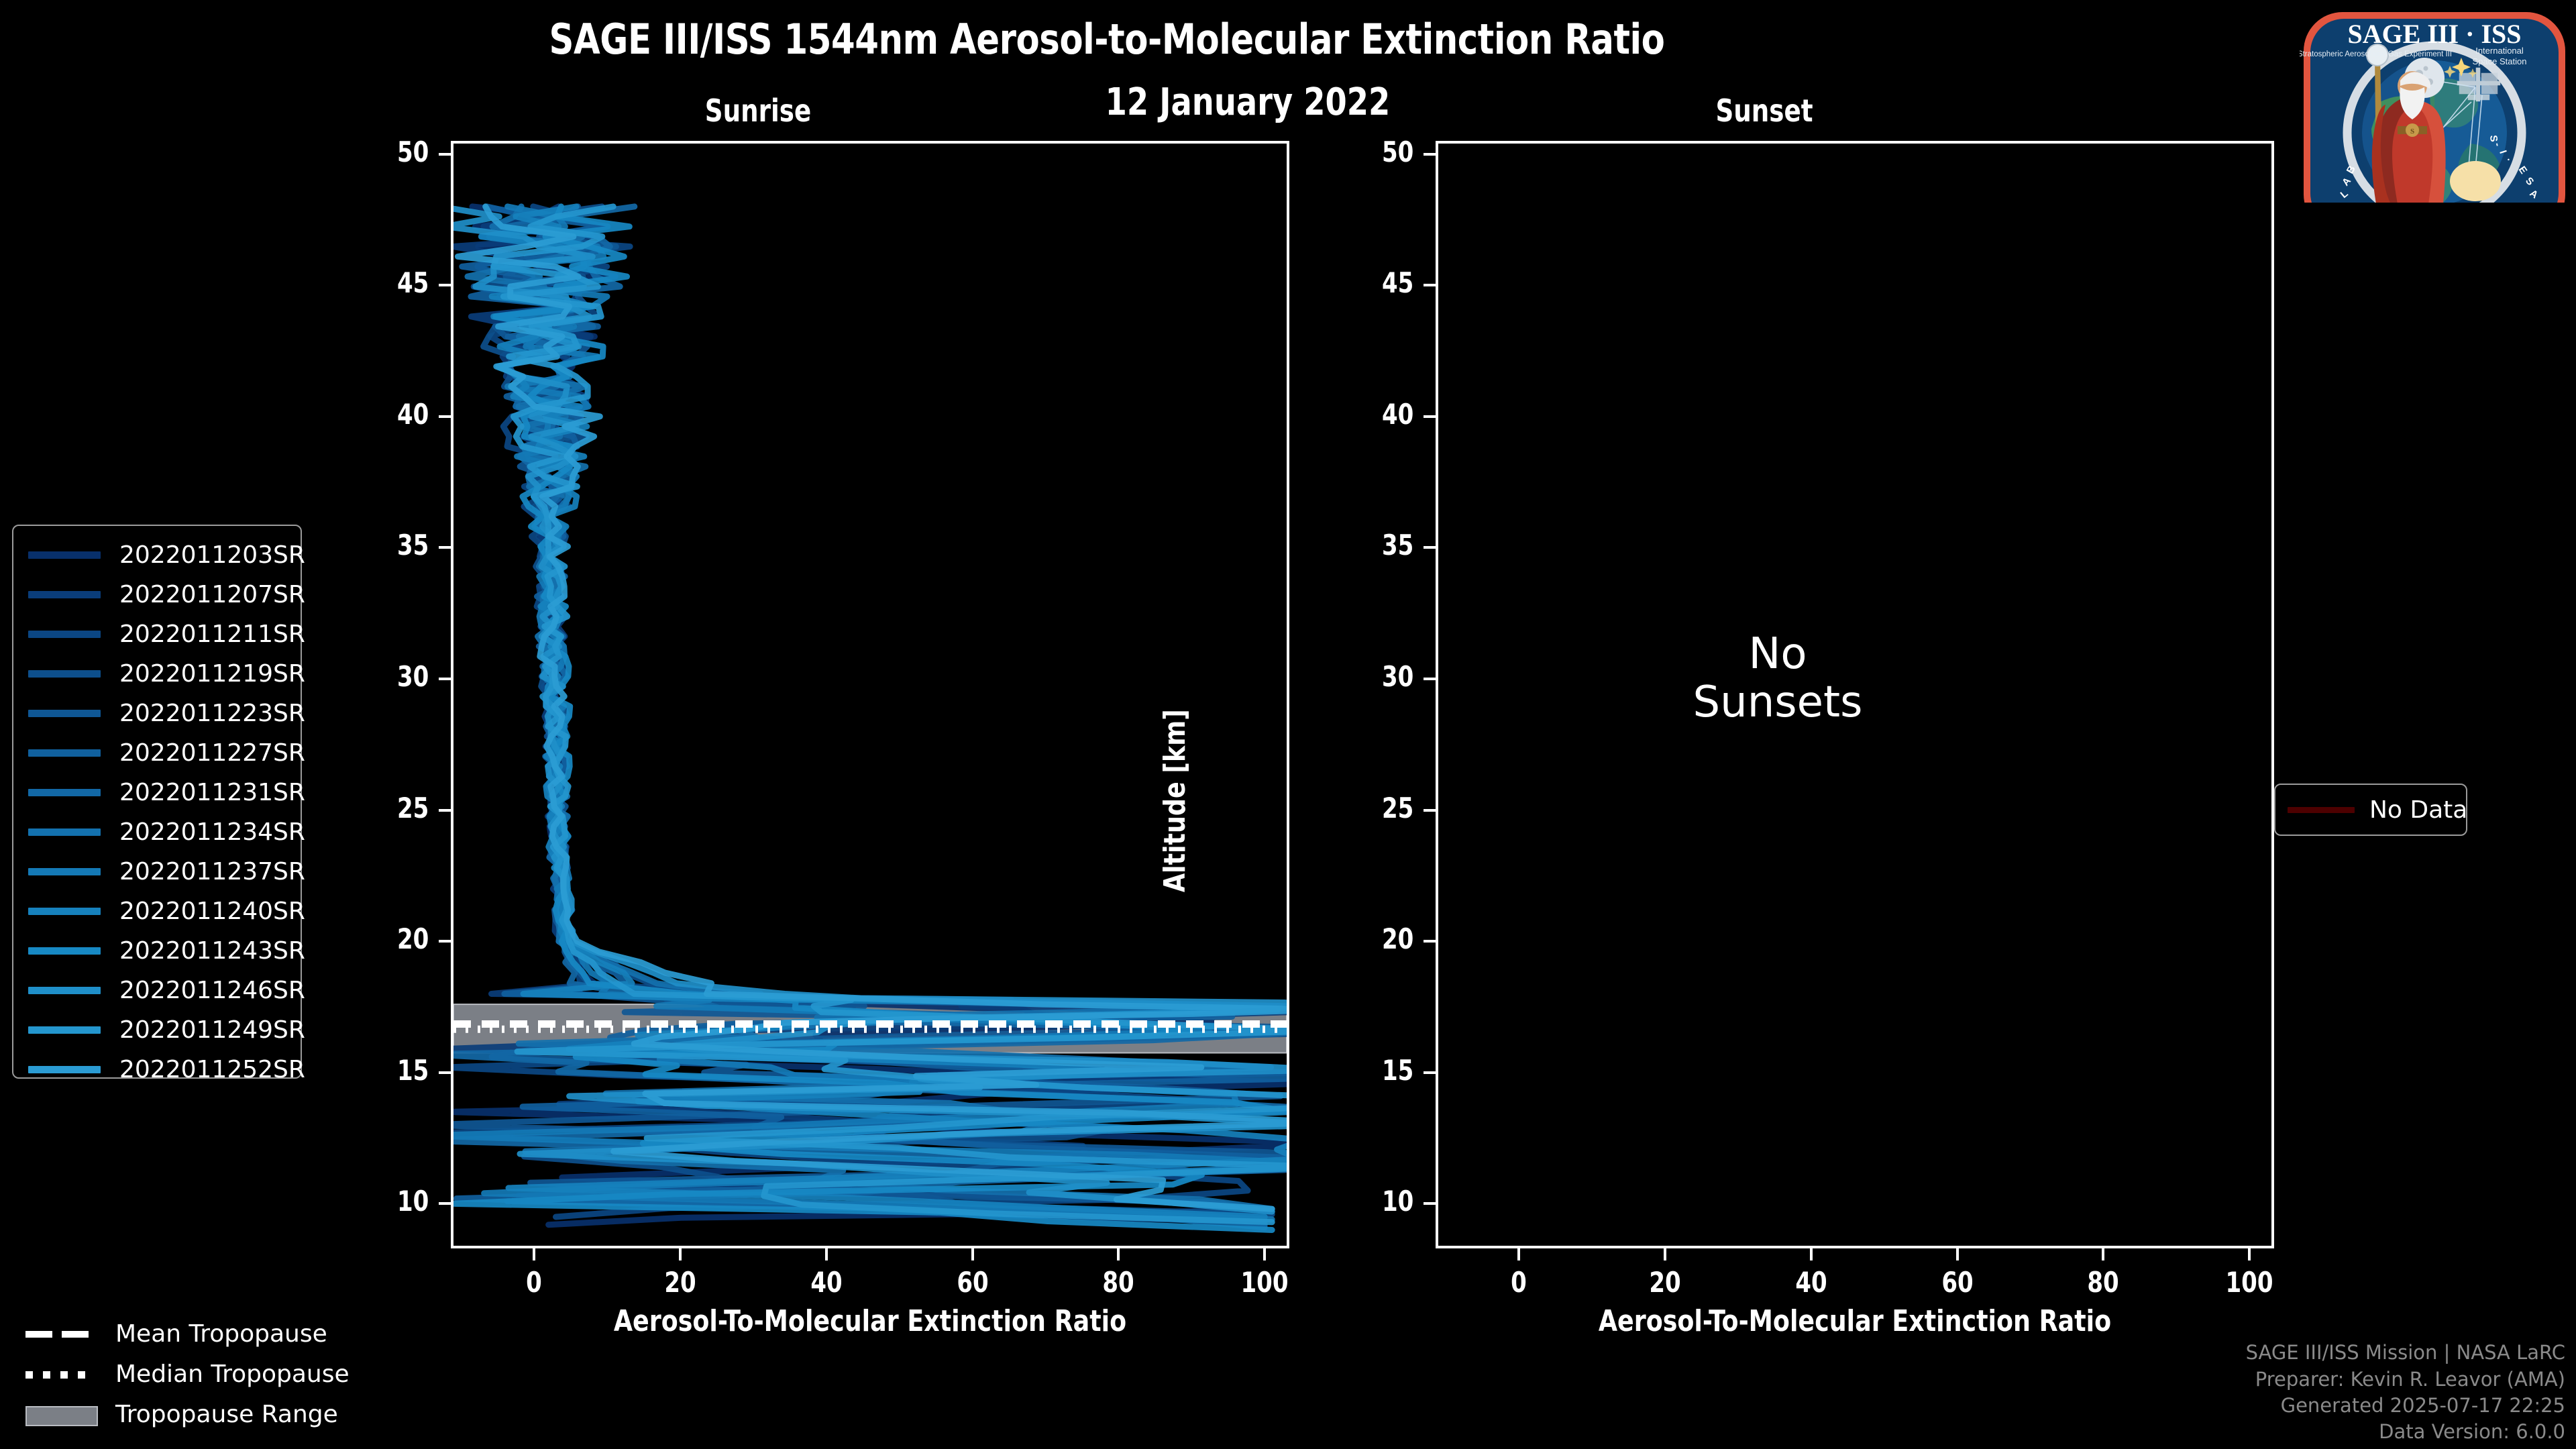 This screenshot has width=2576, height=1449. Describe the element at coordinates (2472, 1431) in the screenshot. I see `credit-line: Data Version: 6.0.0` at that location.